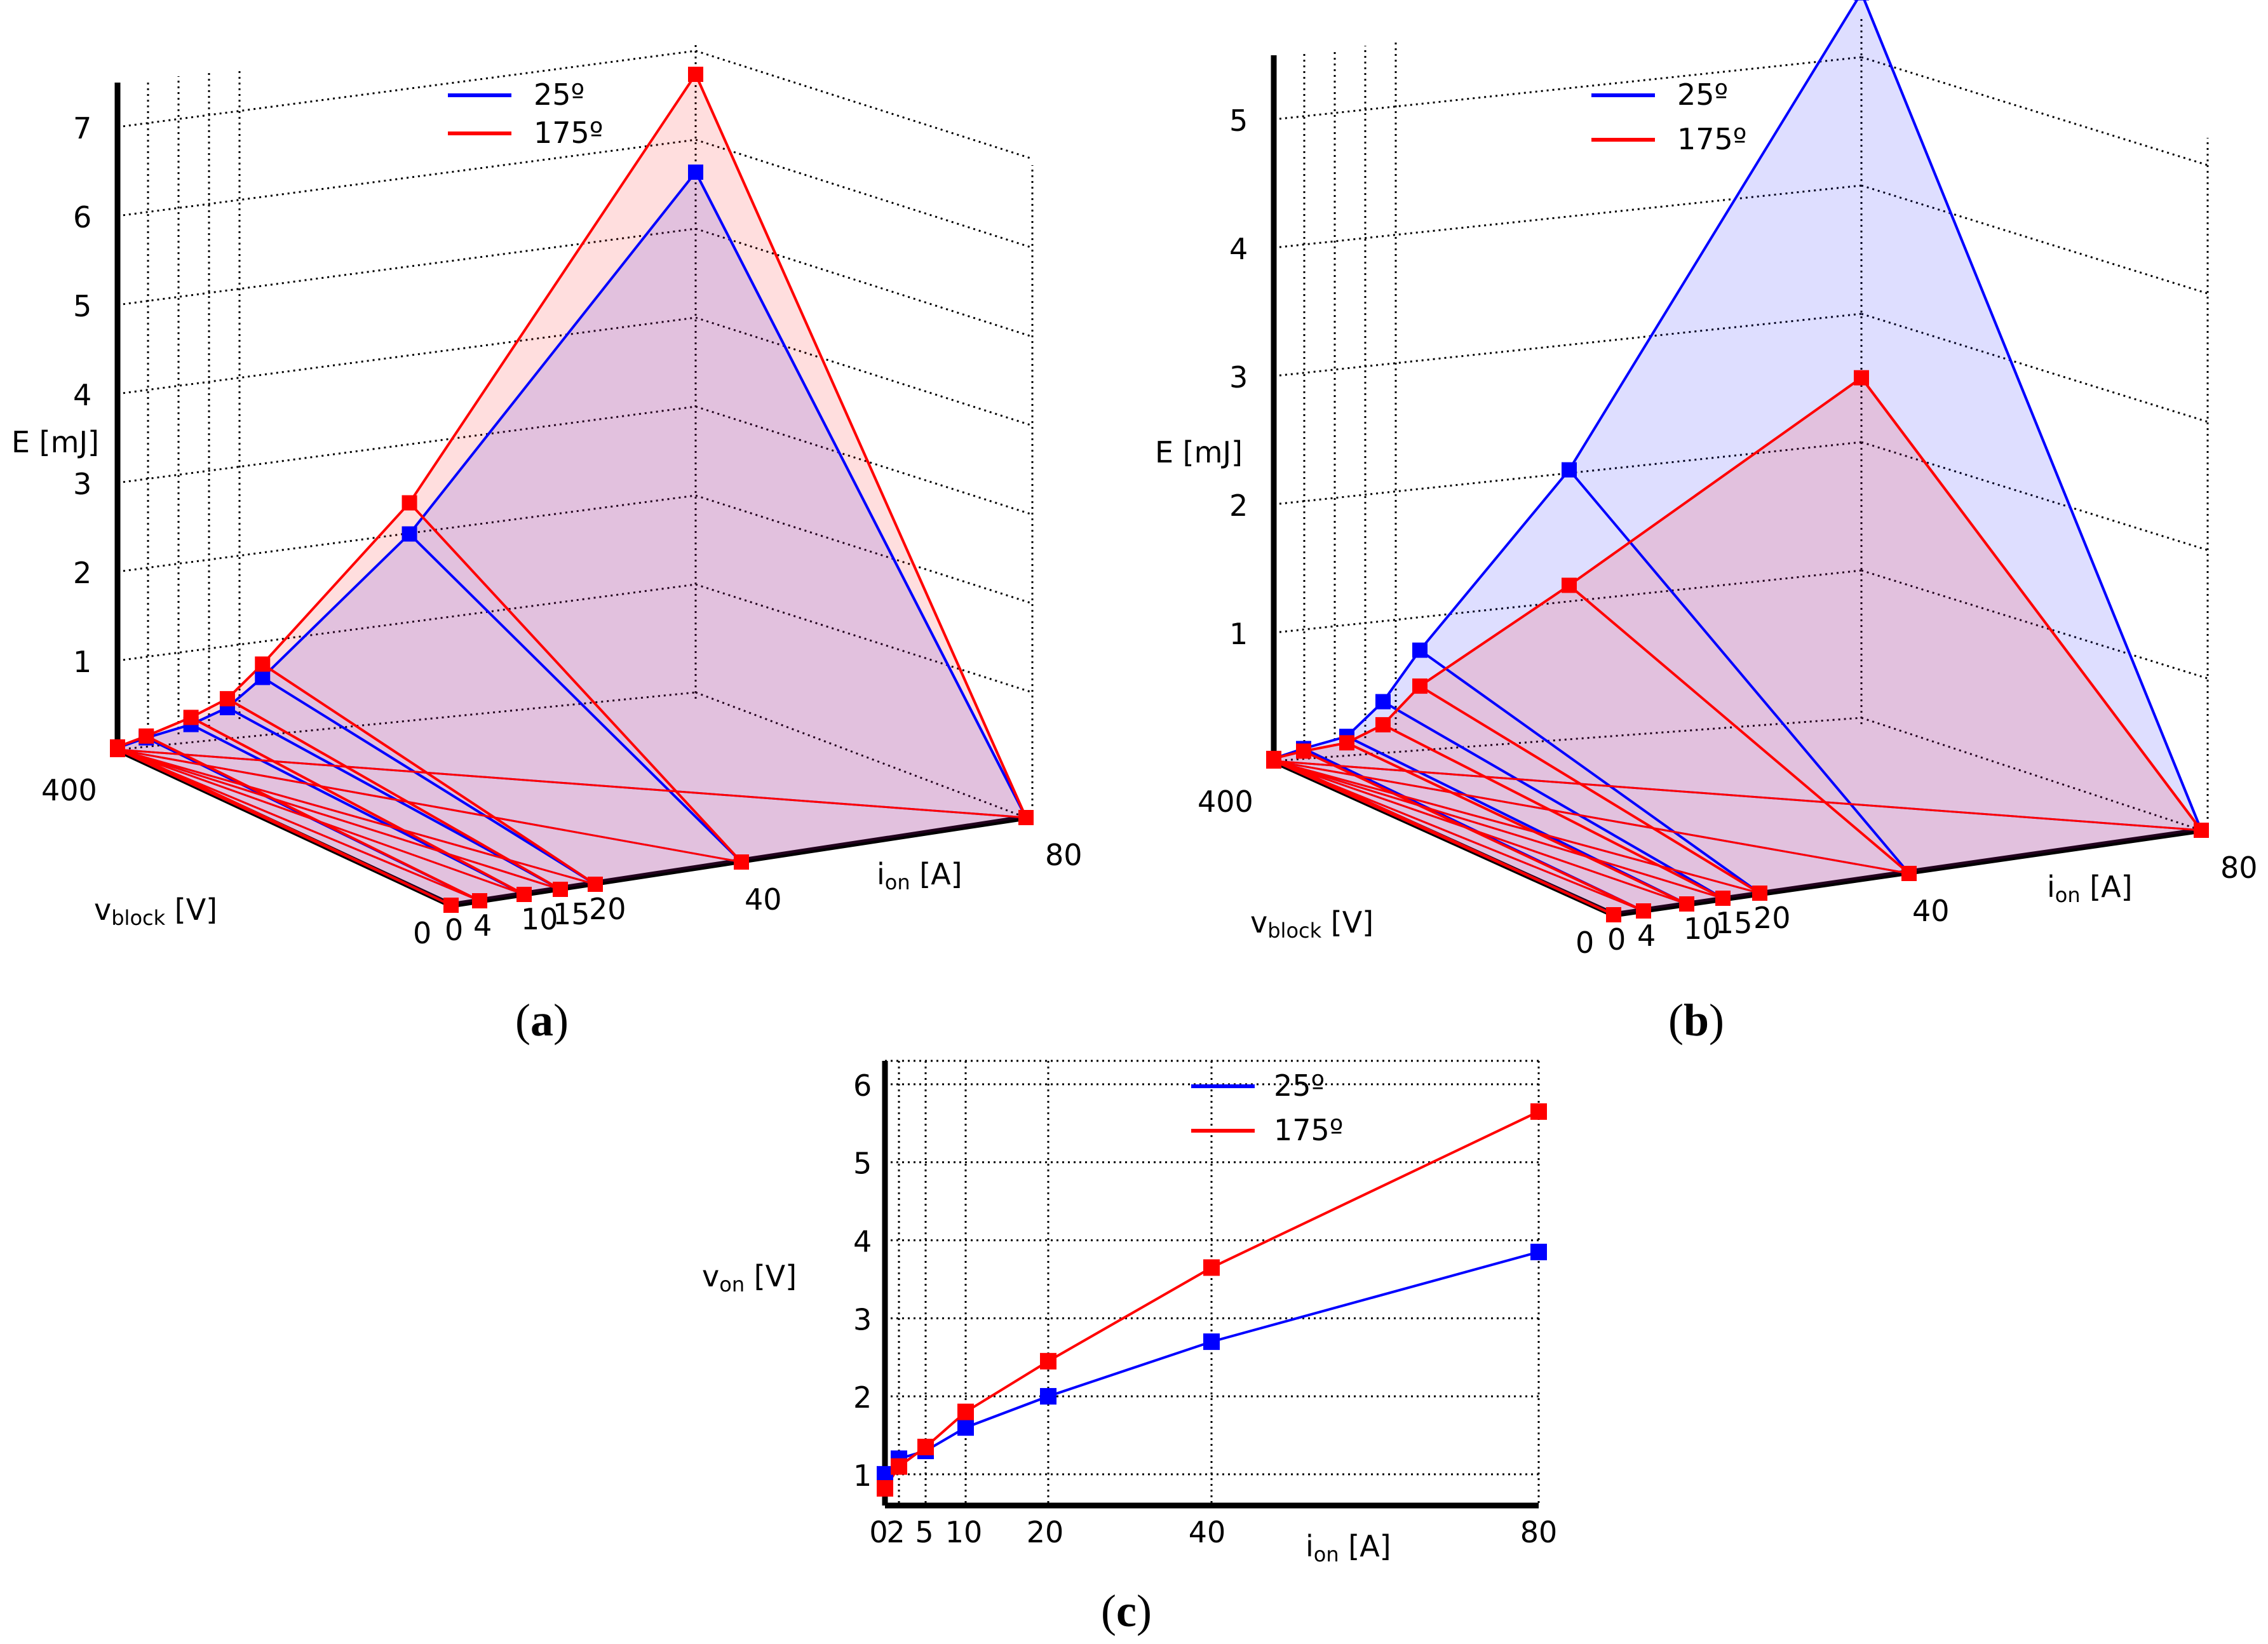 This screenshot has height=1644, width=2268. Describe the element at coordinates (862, 1164) in the screenshot. I see `c-y-tick-label: 5` at that location.